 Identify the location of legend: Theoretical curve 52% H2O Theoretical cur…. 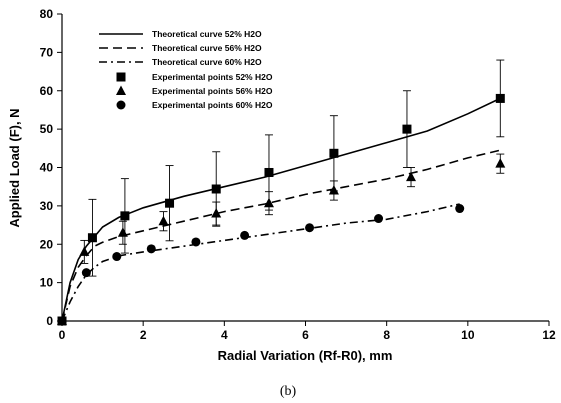
(186, 69).